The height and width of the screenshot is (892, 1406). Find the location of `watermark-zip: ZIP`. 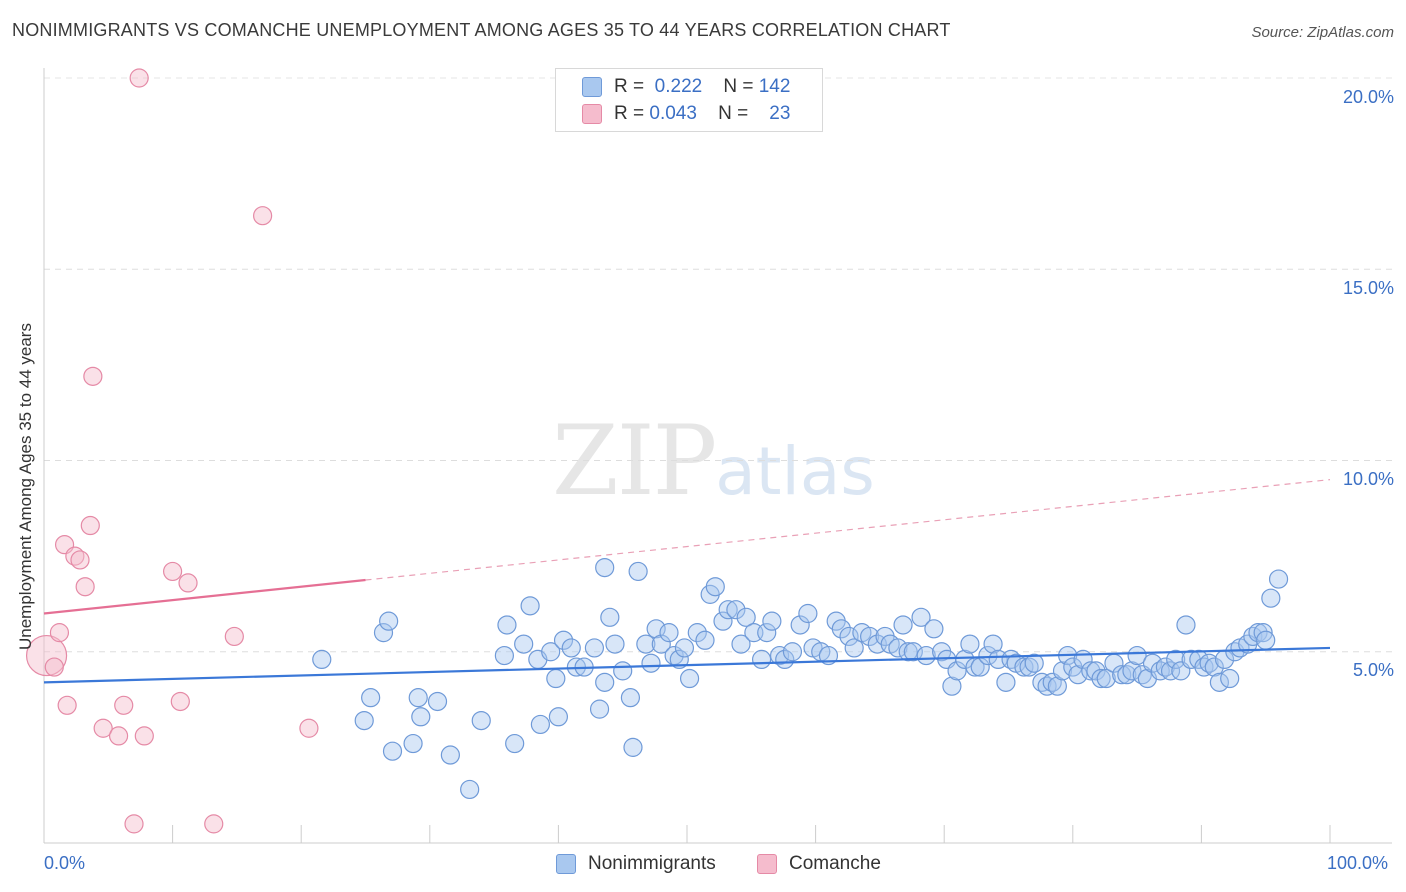

watermark-zip: ZIP is located at coordinates (634, 461).